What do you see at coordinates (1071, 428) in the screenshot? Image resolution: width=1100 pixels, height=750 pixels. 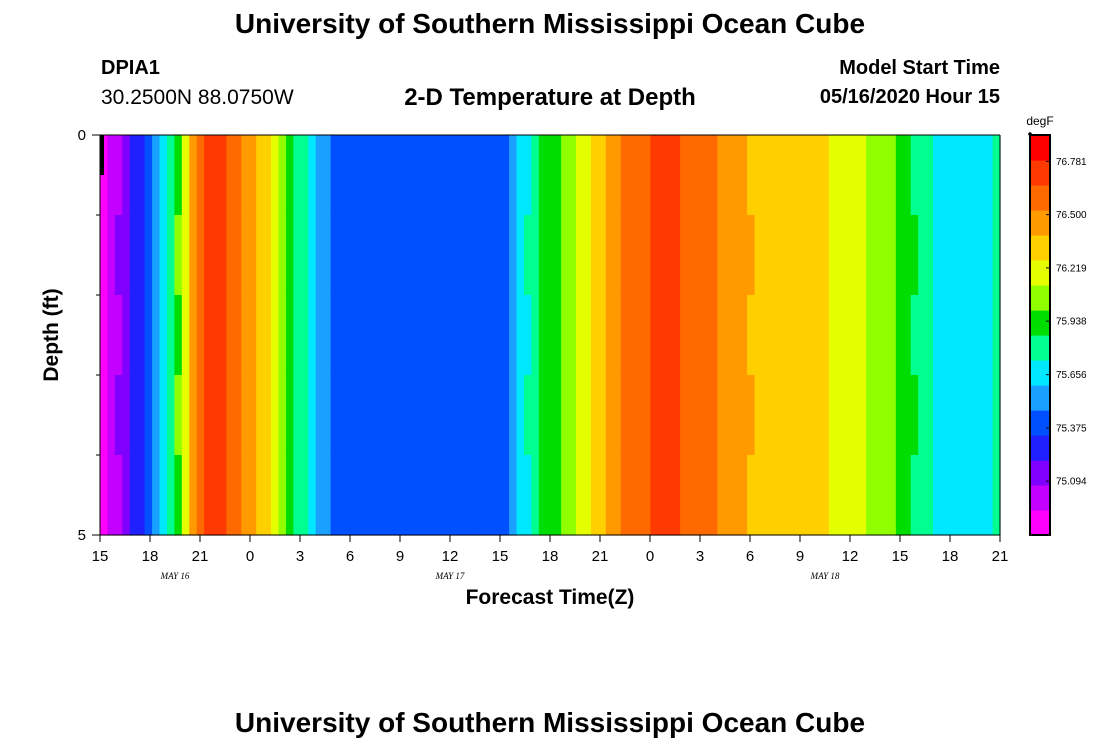 I see `colorbar-tick-label: 75.375` at bounding box center [1071, 428].